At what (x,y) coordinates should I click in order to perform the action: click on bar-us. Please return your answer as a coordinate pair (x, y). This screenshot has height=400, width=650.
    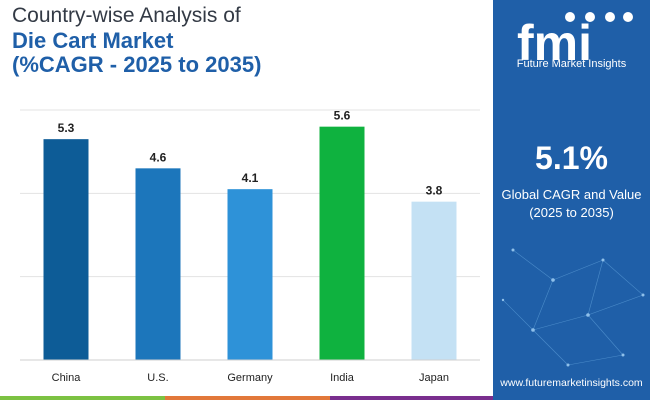
    Looking at the image, I should click on (158, 264).